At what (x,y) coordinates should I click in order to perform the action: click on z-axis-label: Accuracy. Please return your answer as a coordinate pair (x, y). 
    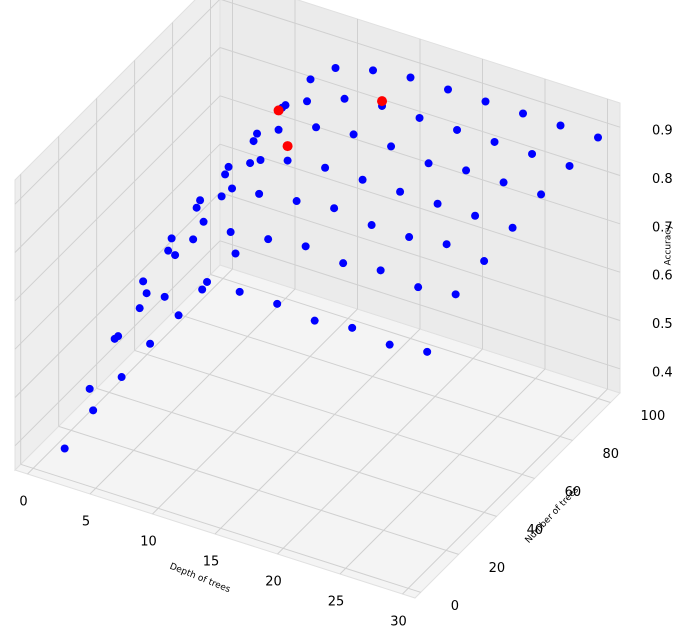
    Looking at the image, I should click on (669, 245).